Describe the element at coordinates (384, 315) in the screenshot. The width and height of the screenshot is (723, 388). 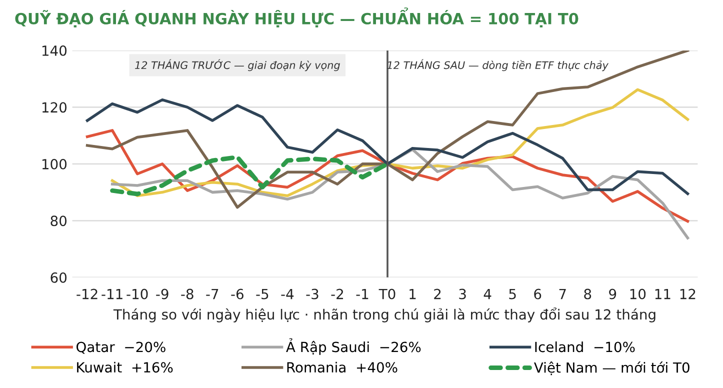
I see `x-axis-title: Tháng so với ngày hiệu lực · nhãn trong chú giải là mức thay đổi sau 12 tháng` at that location.